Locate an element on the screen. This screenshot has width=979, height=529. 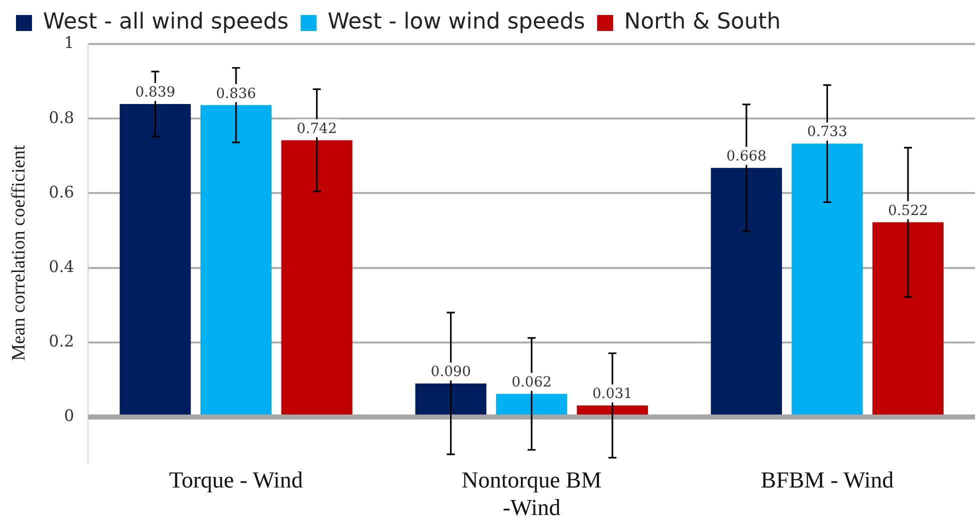
legend-label: North & South is located at coordinates (702, 22).